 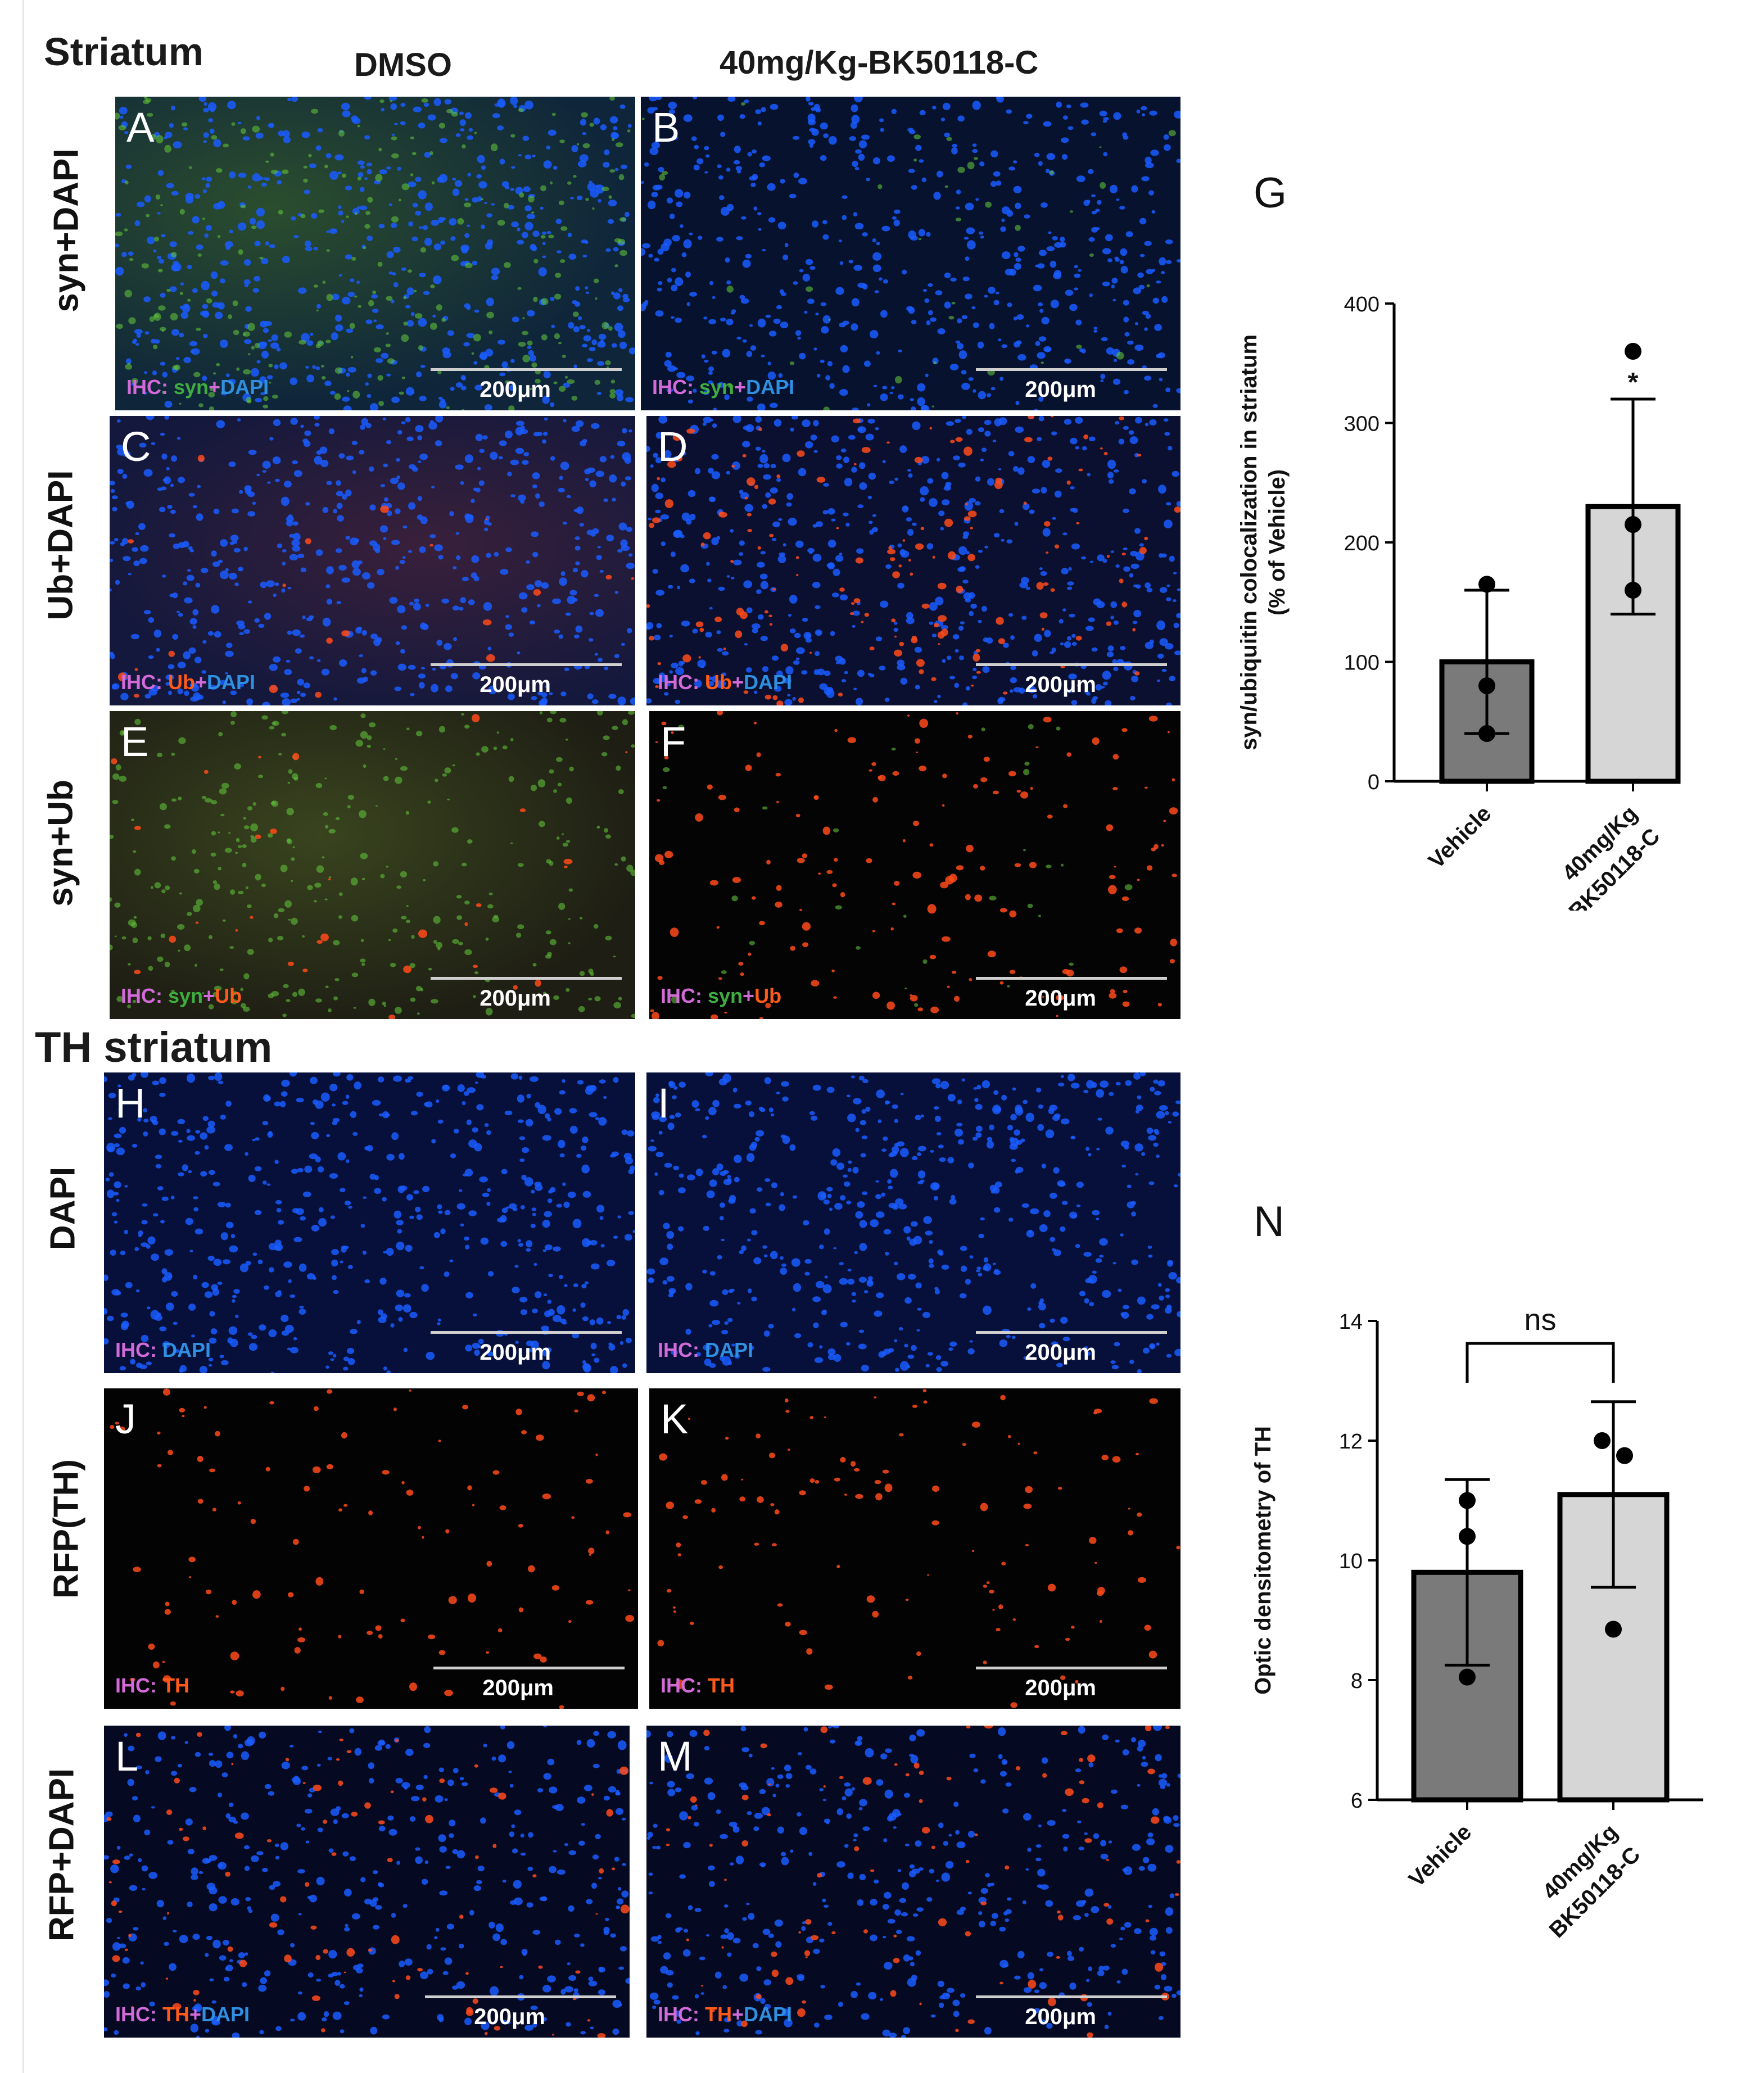 What do you see at coordinates (135, 742) in the screenshot?
I see `panel-letter-e: E` at bounding box center [135, 742].